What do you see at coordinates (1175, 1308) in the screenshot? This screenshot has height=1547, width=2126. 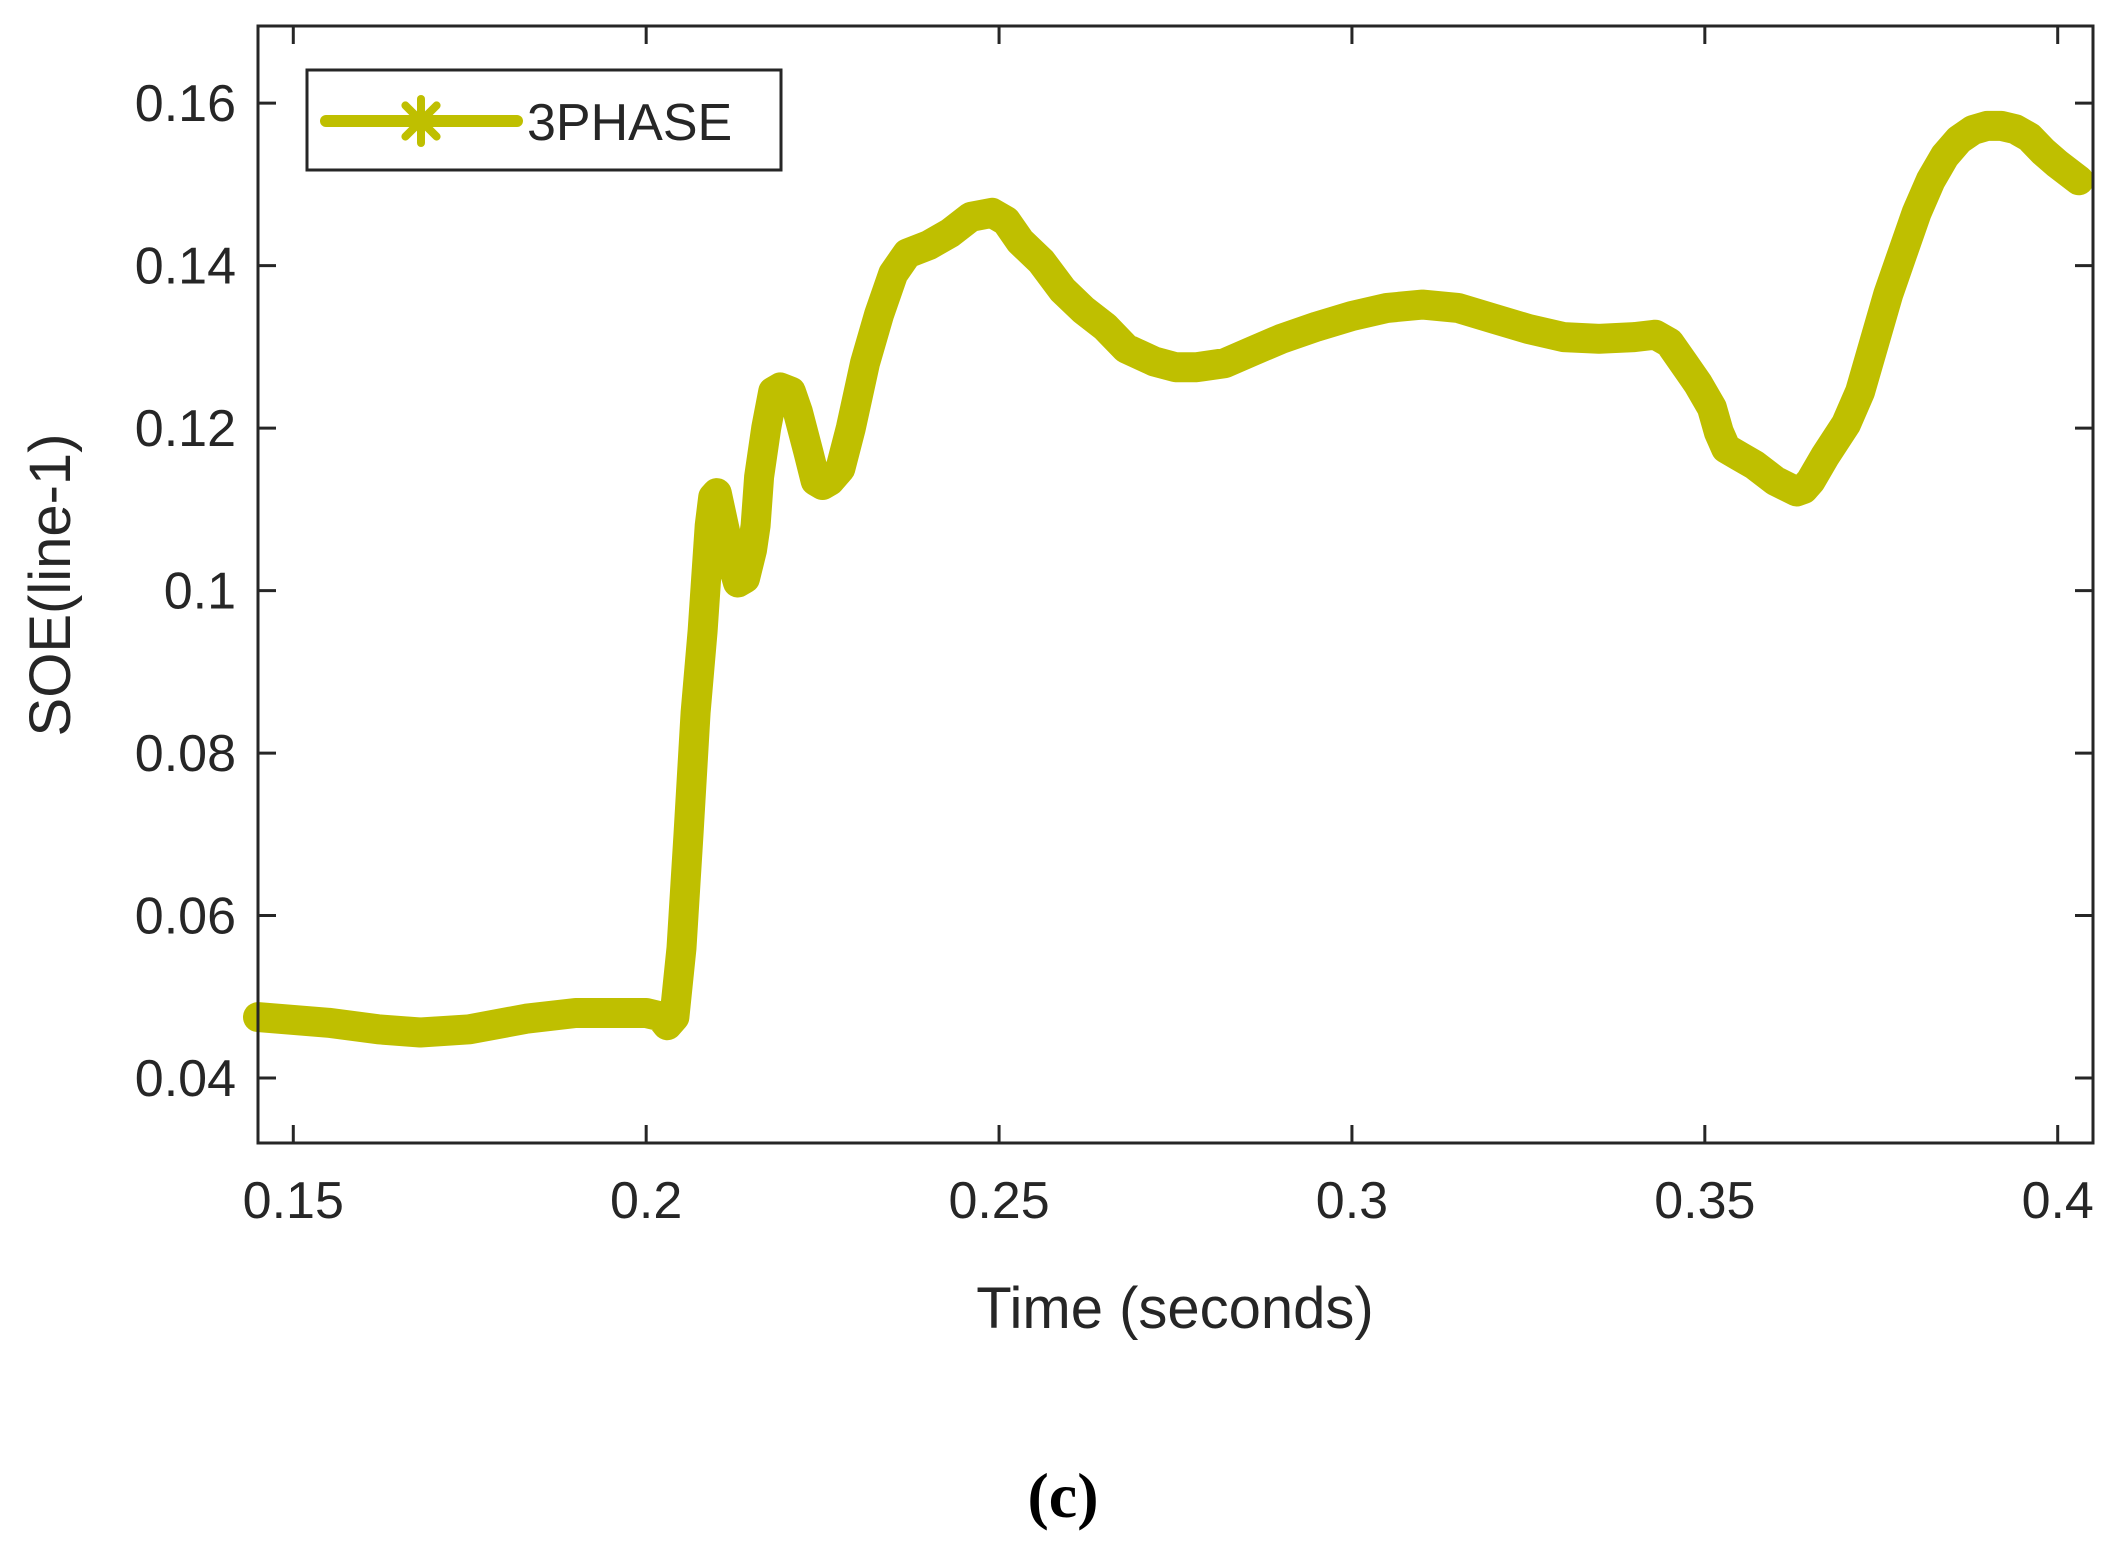 I see `x-axis-label: Time (seconds)` at bounding box center [1175, 1308].